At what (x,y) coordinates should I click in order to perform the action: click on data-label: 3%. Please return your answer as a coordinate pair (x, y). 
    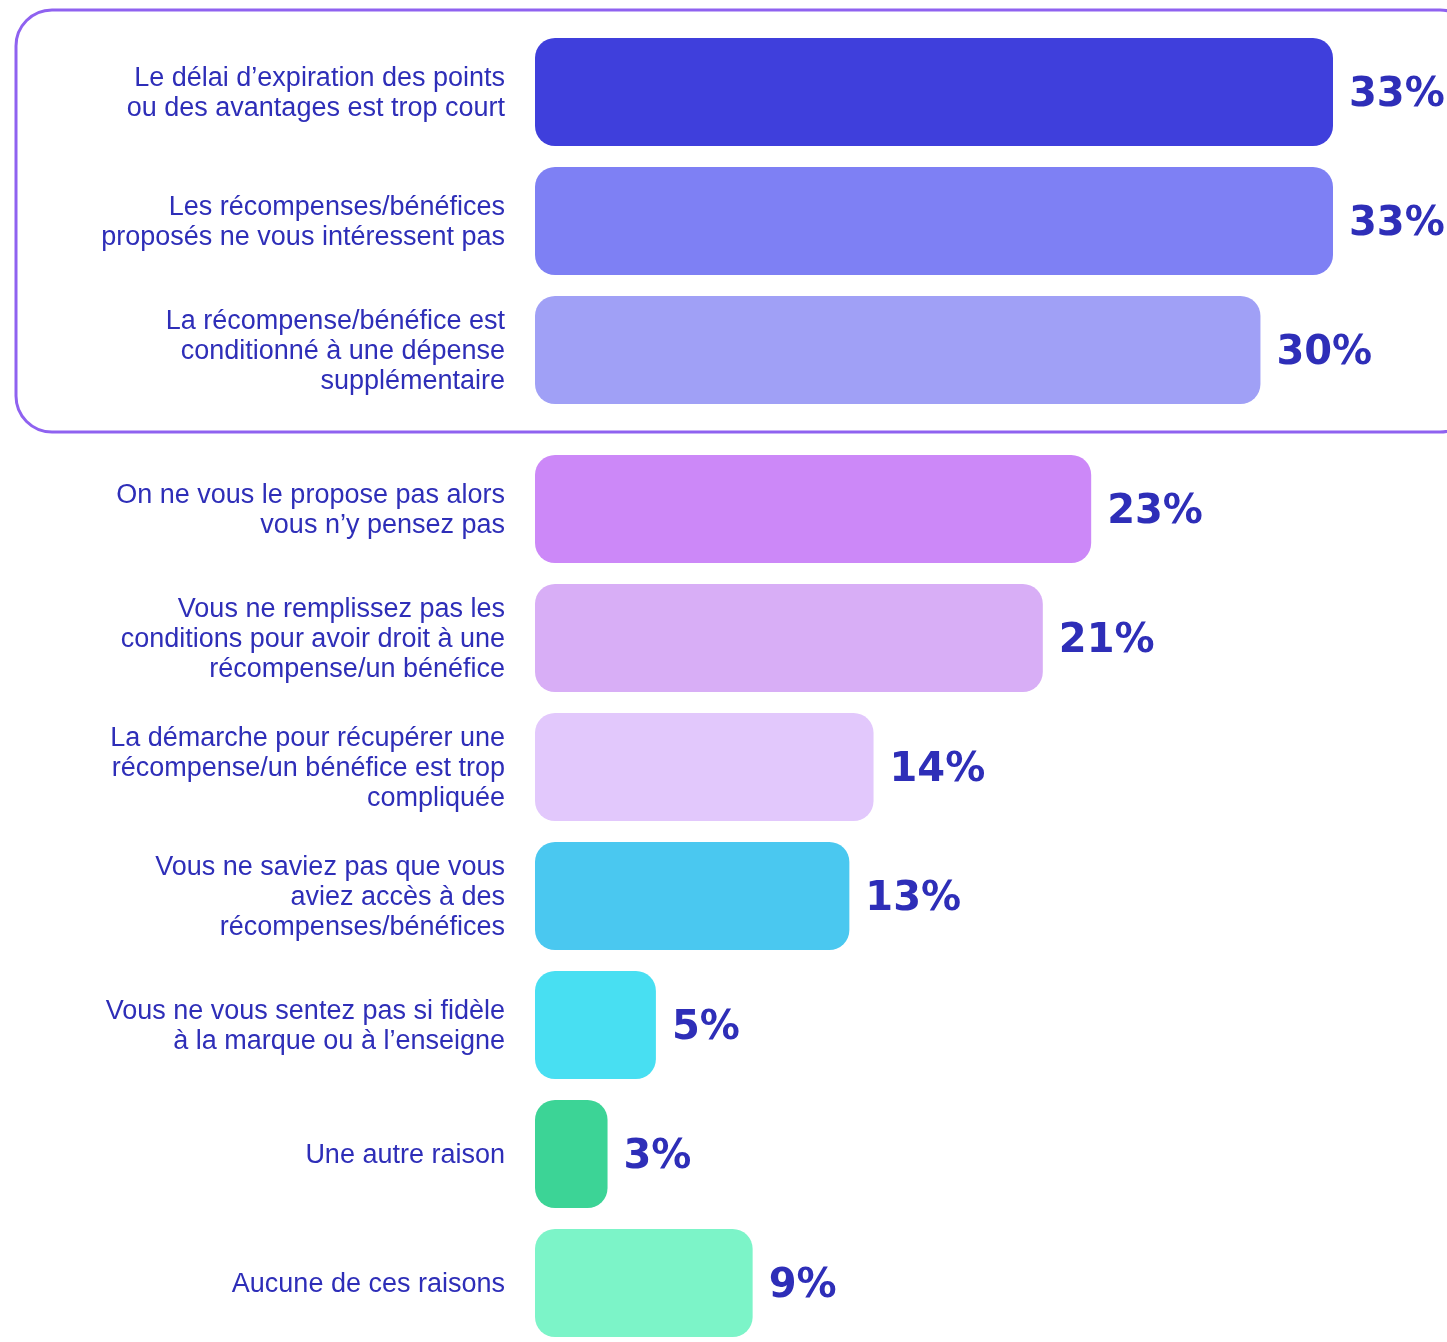
    Looking at the image, I should click on (657, 1154).